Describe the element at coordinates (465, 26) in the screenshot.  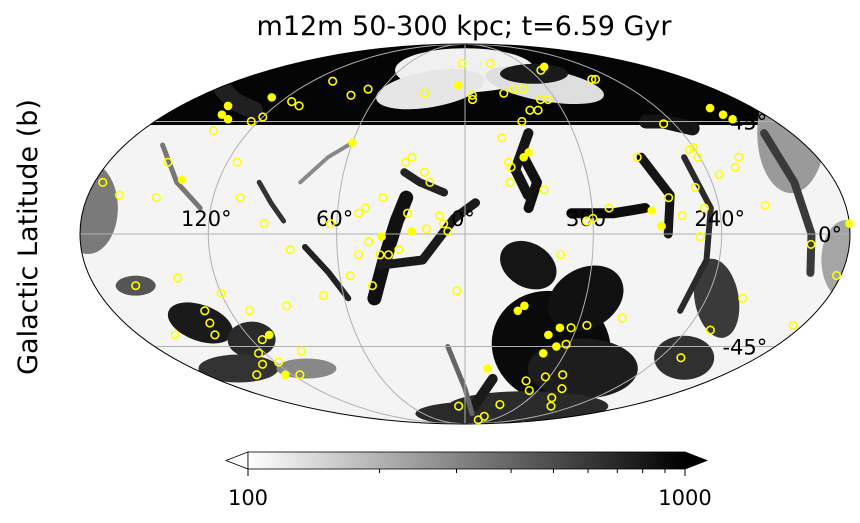
I see `chart-title: m12m 50-300 kpc; t=6.59 Gyr` at that location.